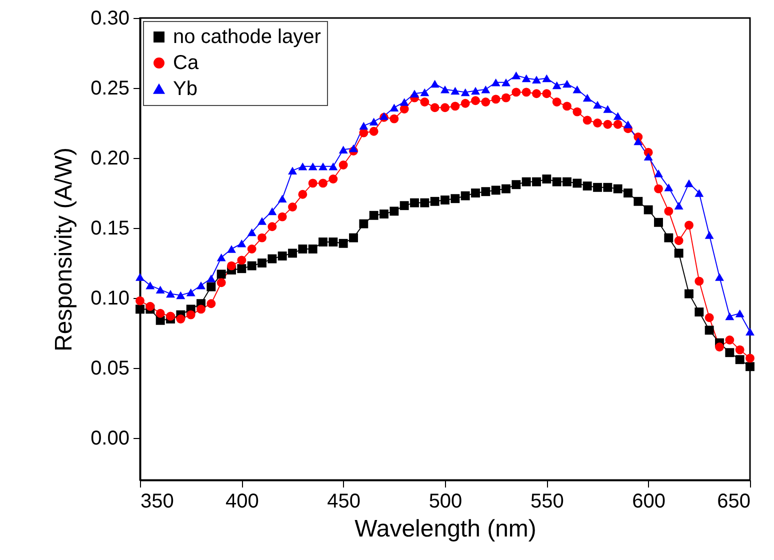 Image resolution: width=774 pixels, height=560 pixels. I want to click on x-tick-label: 500, so click(445, 501).